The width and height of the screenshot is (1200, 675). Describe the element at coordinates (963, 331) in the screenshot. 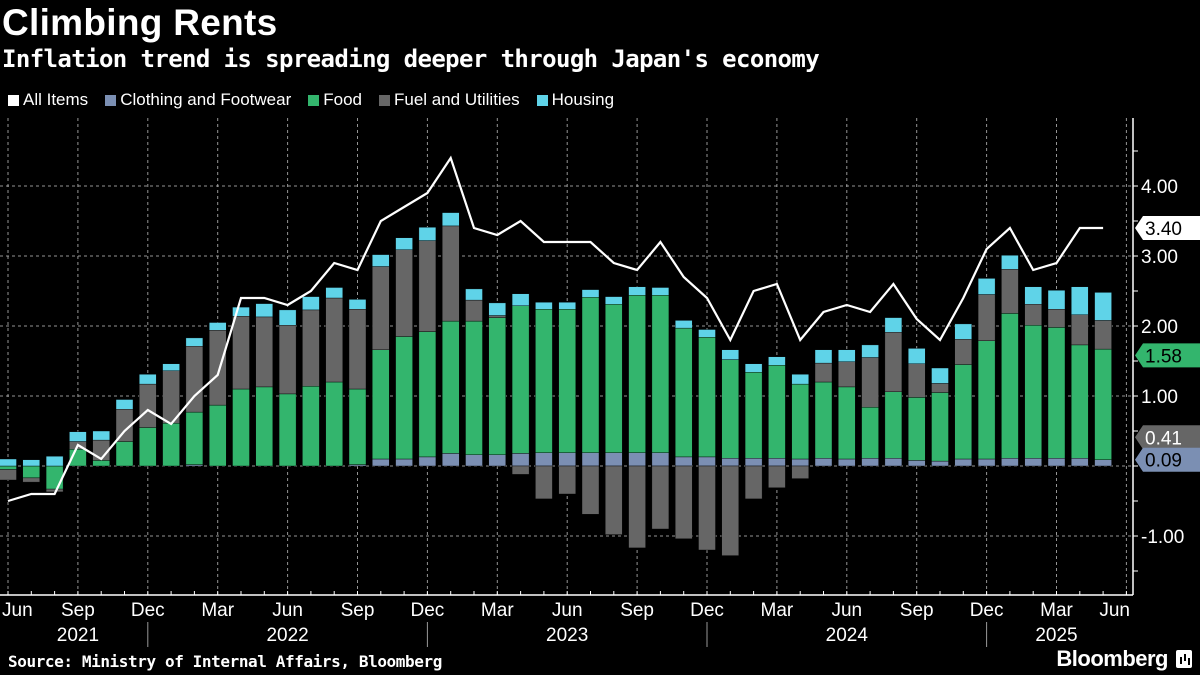

I see `bar-housing-nov-2024` at that location.